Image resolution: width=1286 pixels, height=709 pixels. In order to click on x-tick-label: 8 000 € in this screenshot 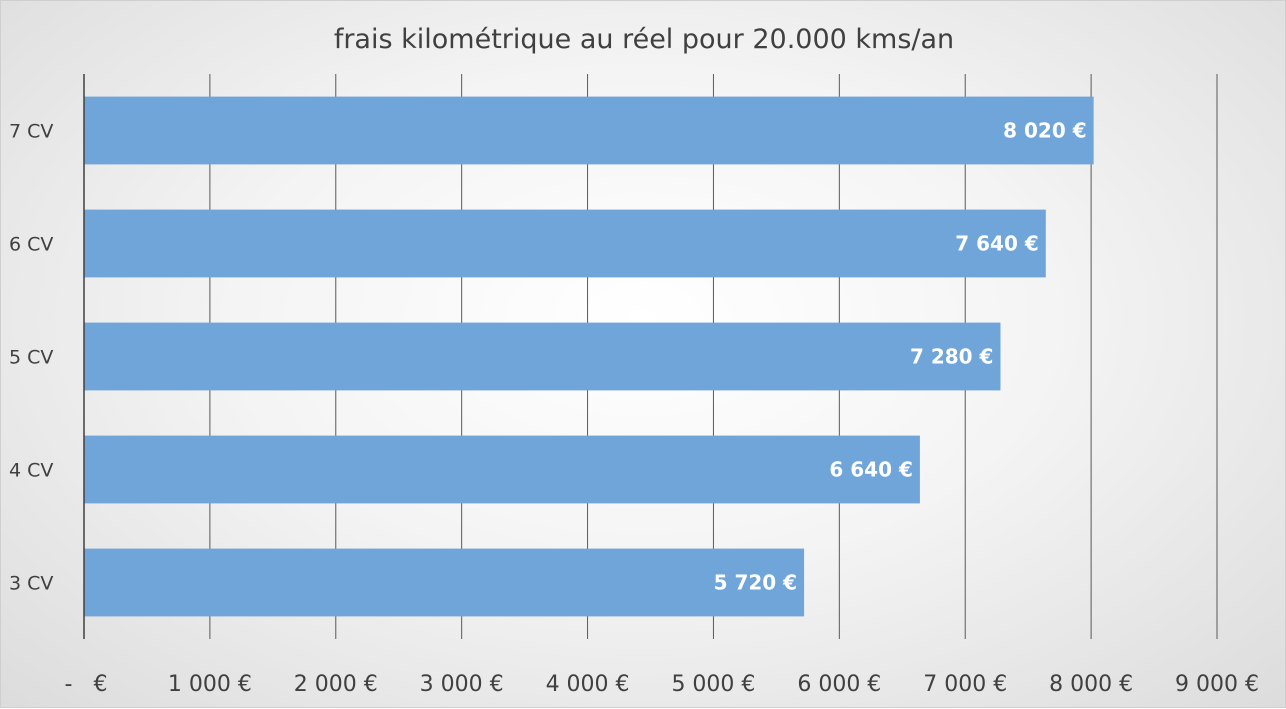, I will do `click(1091, 684)`.